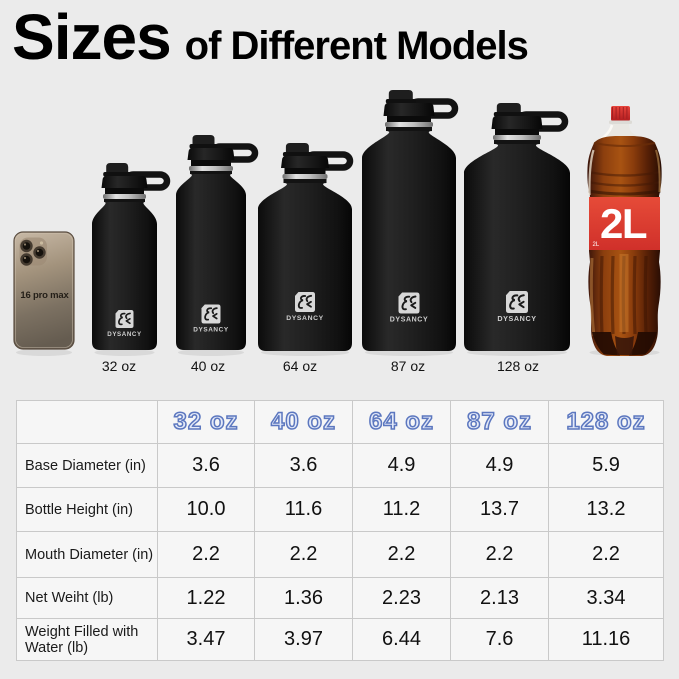 Image resolution: width=679 pixels, height=679 pixels. What do you see at coordinates (208, 366) in the screenshot?
I see `svg-text: 40 oz` at bounding box center [208, 366].